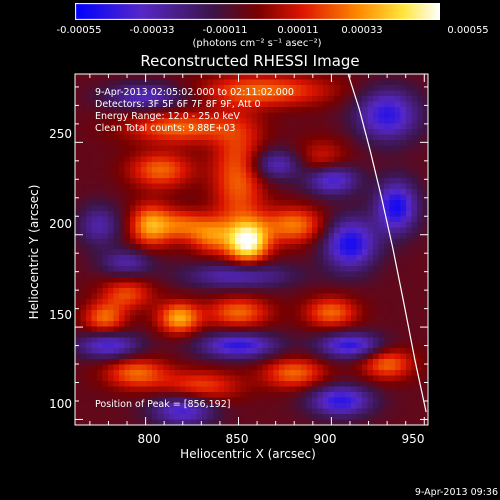  What do you see at coordinates (79, 30) in the screenshot?
I see `colorbar-tick-1: -0.00055` at bounding box center [79, 30].